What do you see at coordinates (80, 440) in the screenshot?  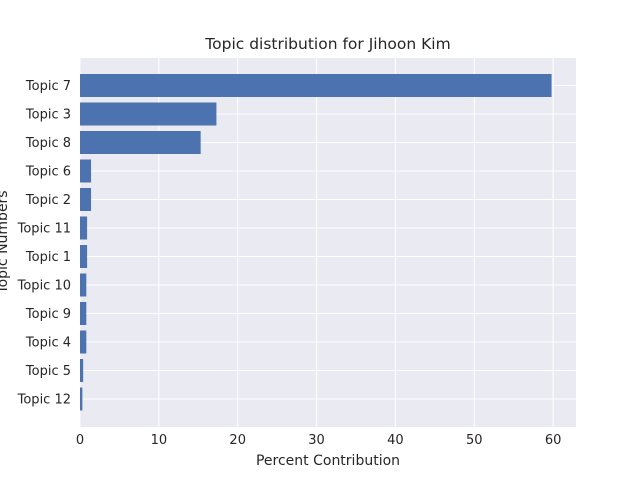 I see `x-tick-label: 0` at bounding box center [80, 440].